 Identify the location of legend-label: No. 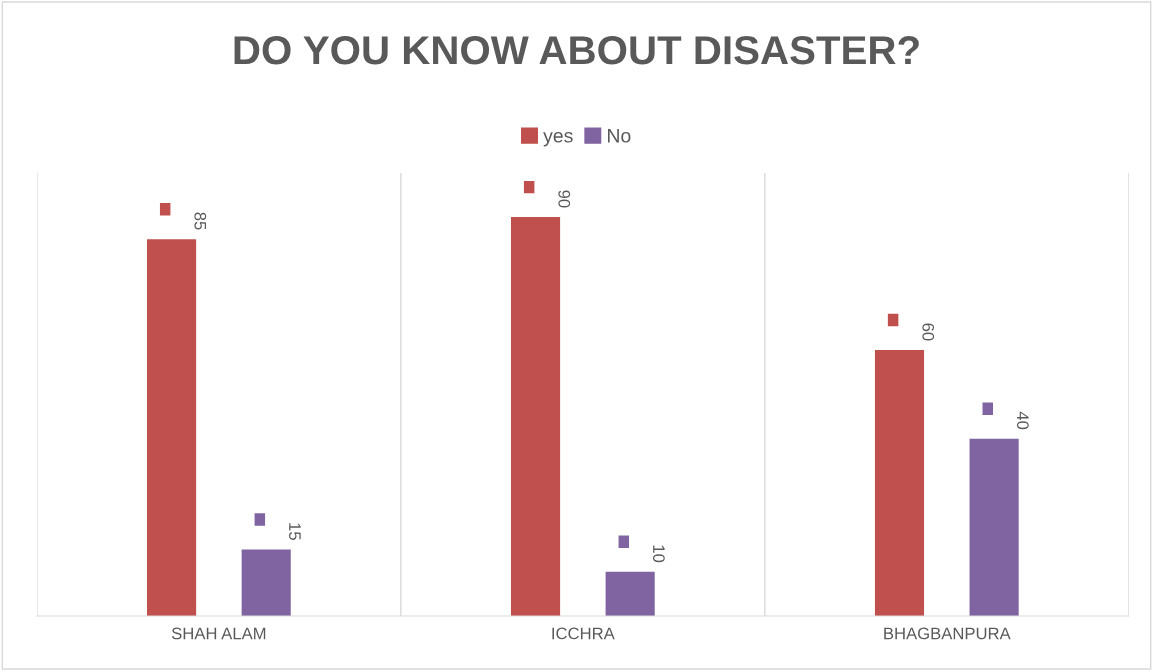
(619, 136).